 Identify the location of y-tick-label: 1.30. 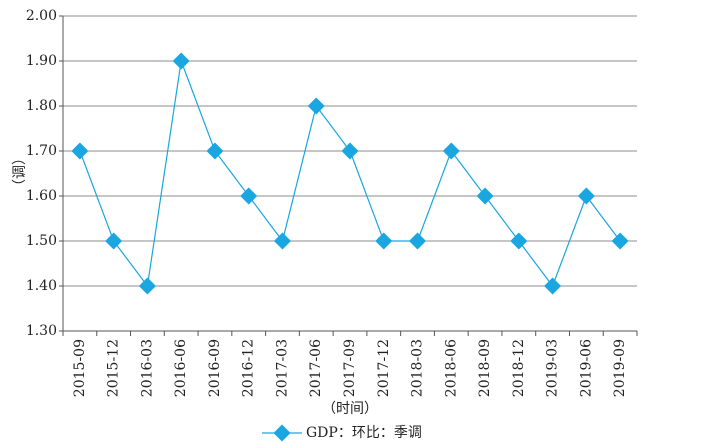
(41, 331).